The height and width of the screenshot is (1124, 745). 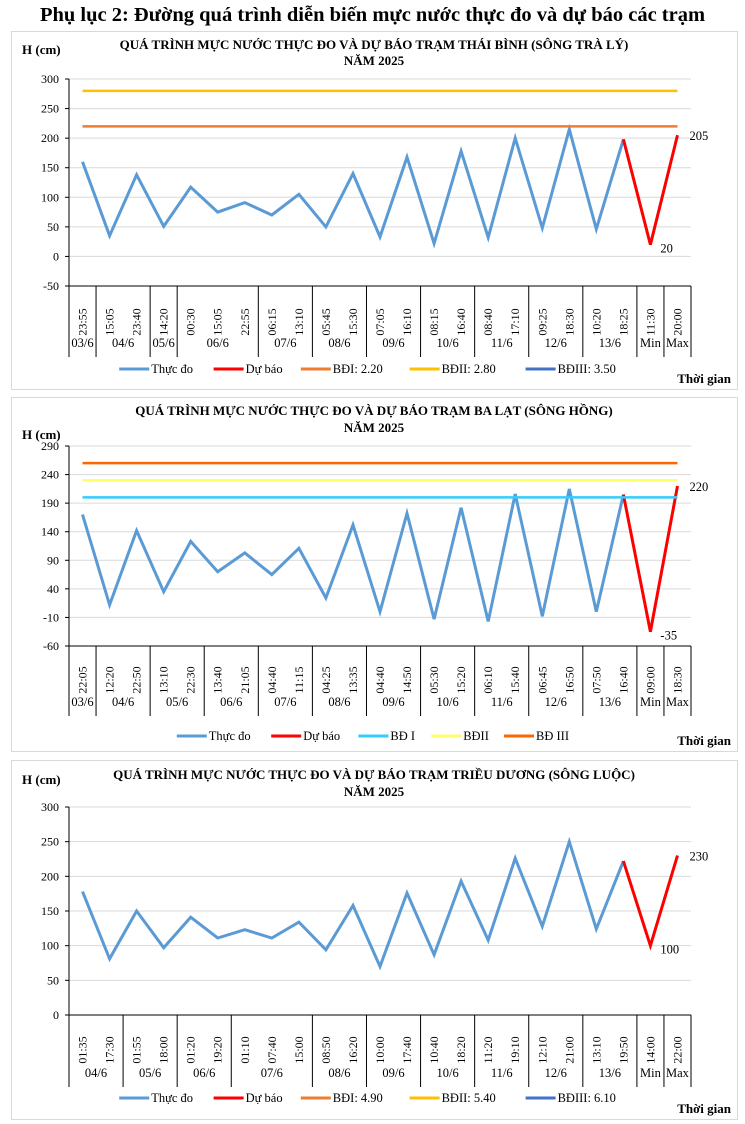 I want to click on x-category-label: 06:45, so click(x=542, y=679).